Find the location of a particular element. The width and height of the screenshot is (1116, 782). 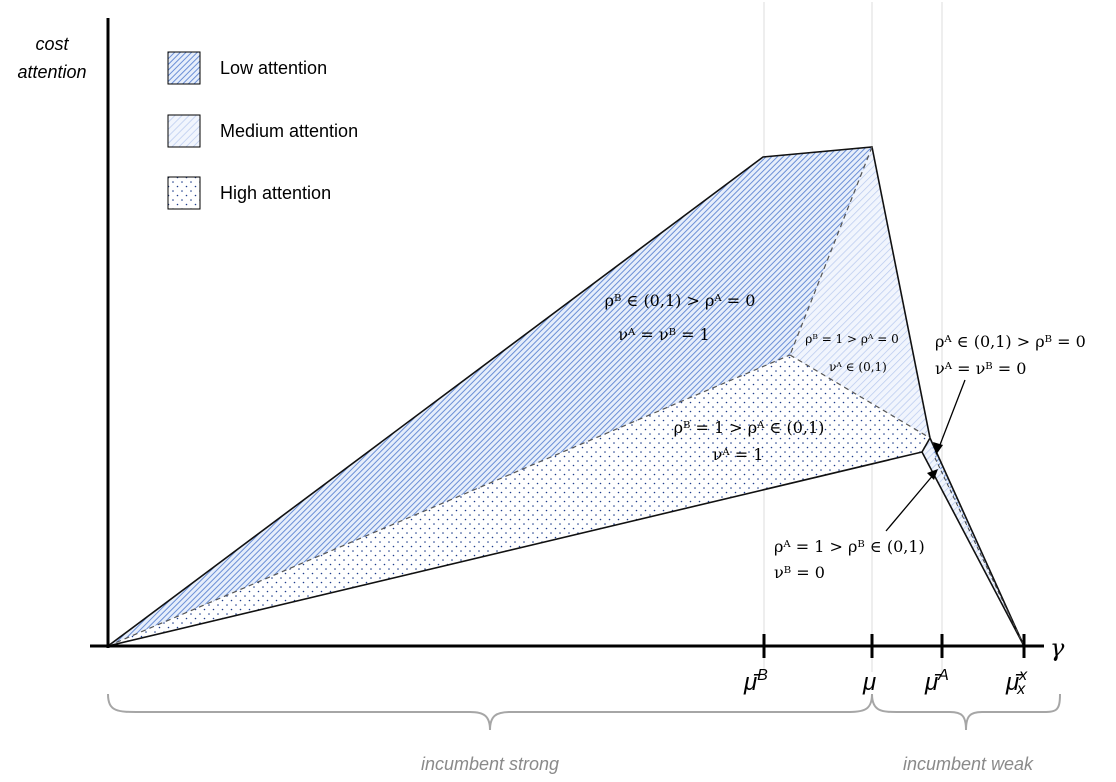

brace-label-incumbent-strong: incumbent strong is located at coordinates (490, 764).